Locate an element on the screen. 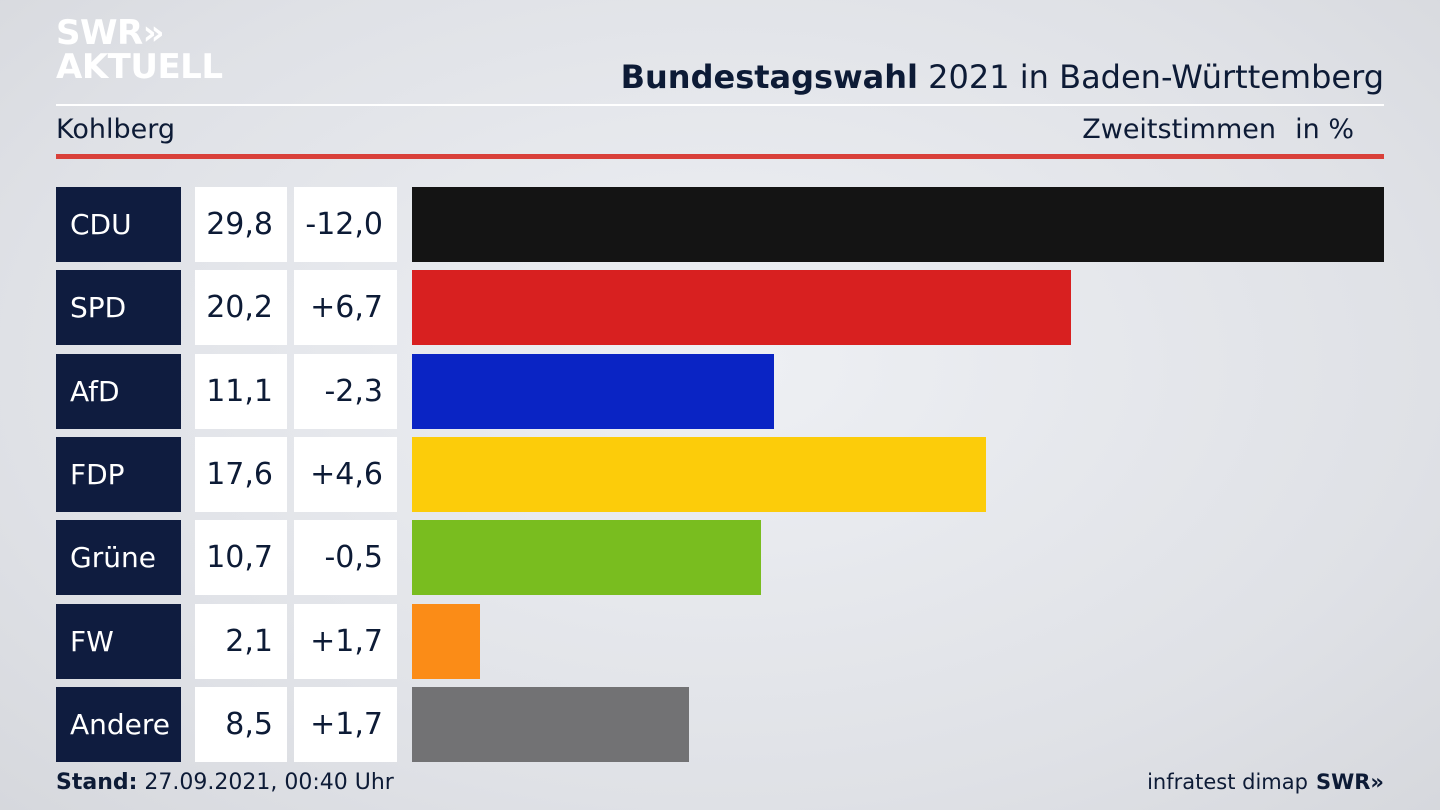 The width and height of the screenshot is (1440, 810). source-label: infratest dimap is located at coordinates (1227, 782).